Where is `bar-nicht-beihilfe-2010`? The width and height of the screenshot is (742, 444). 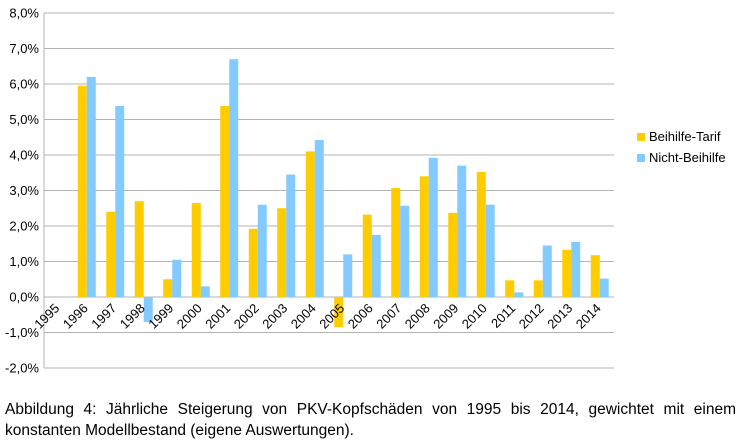 bar-nicht-beihilfe-2010 is located at coordinates (490, 250).